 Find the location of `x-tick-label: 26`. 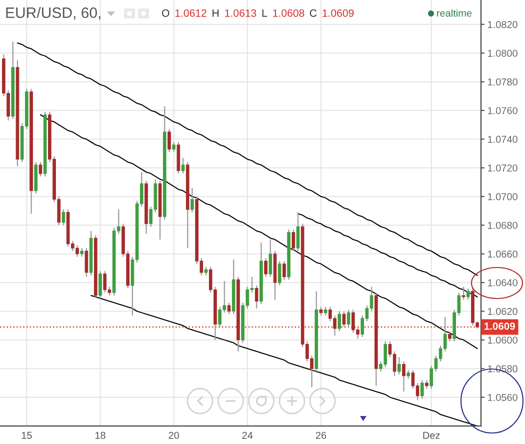

x-tick-label: 26 is located at coordinates (321, 435).